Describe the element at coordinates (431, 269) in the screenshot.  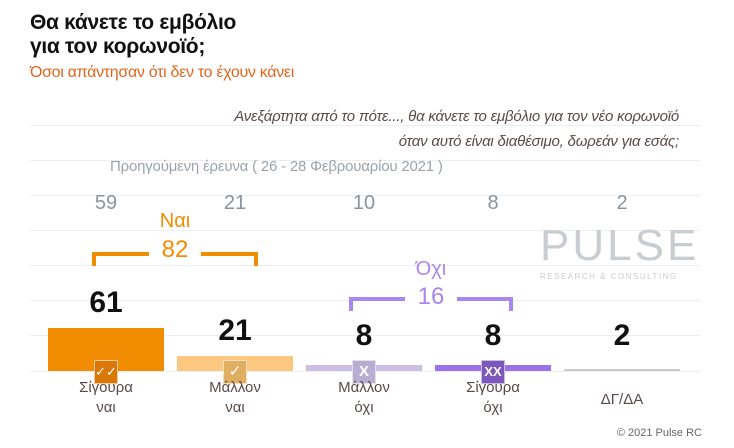
I see `group-label: Όχι` at that location.